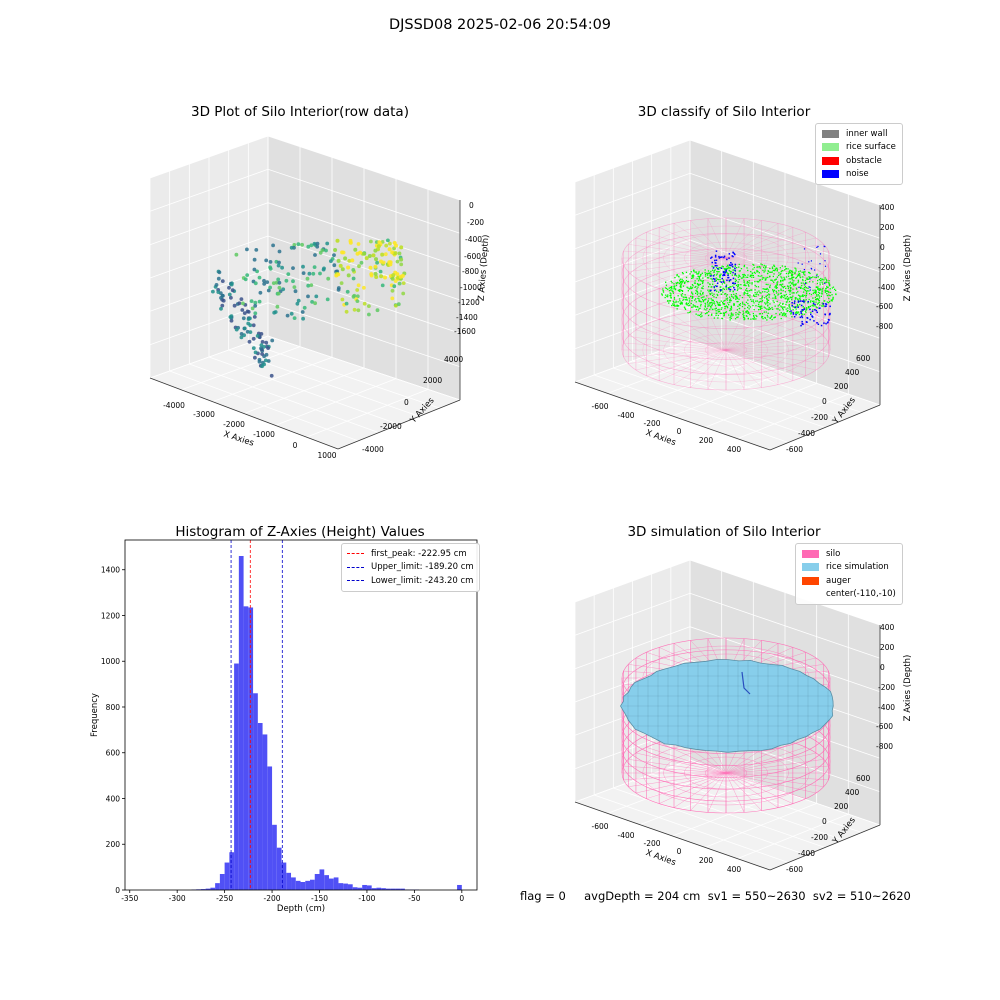  What do you see at coordinates (859, 148) in the screenshot?
I see `legend-item-rice-surface: rice surface` at bounding box center [859, 148].